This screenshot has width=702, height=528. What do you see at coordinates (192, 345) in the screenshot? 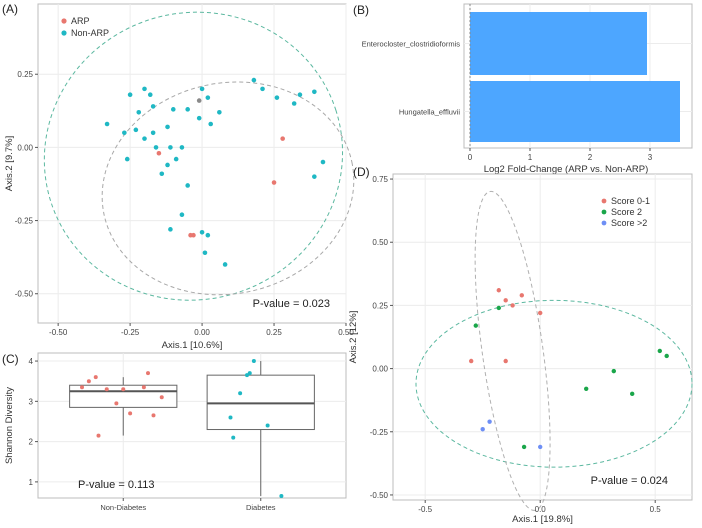
I see `x-axis-title: Axis.1 [10.6%]` at bounding box center [192, 345].